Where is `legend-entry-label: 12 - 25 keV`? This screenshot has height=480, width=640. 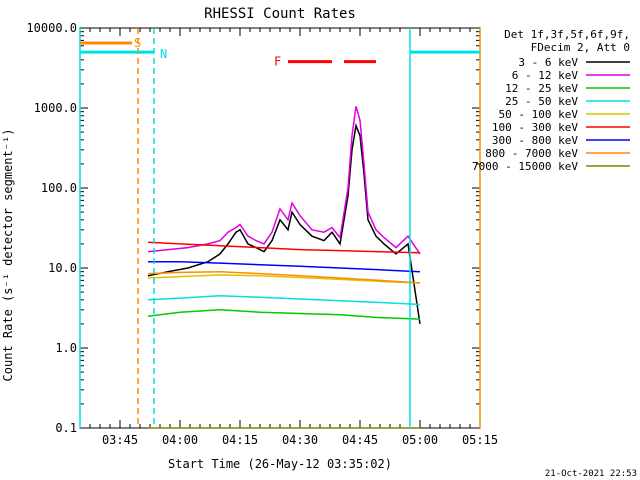 legend-entry-label: 12 - 25 keV is located at coordinates (541, 88).